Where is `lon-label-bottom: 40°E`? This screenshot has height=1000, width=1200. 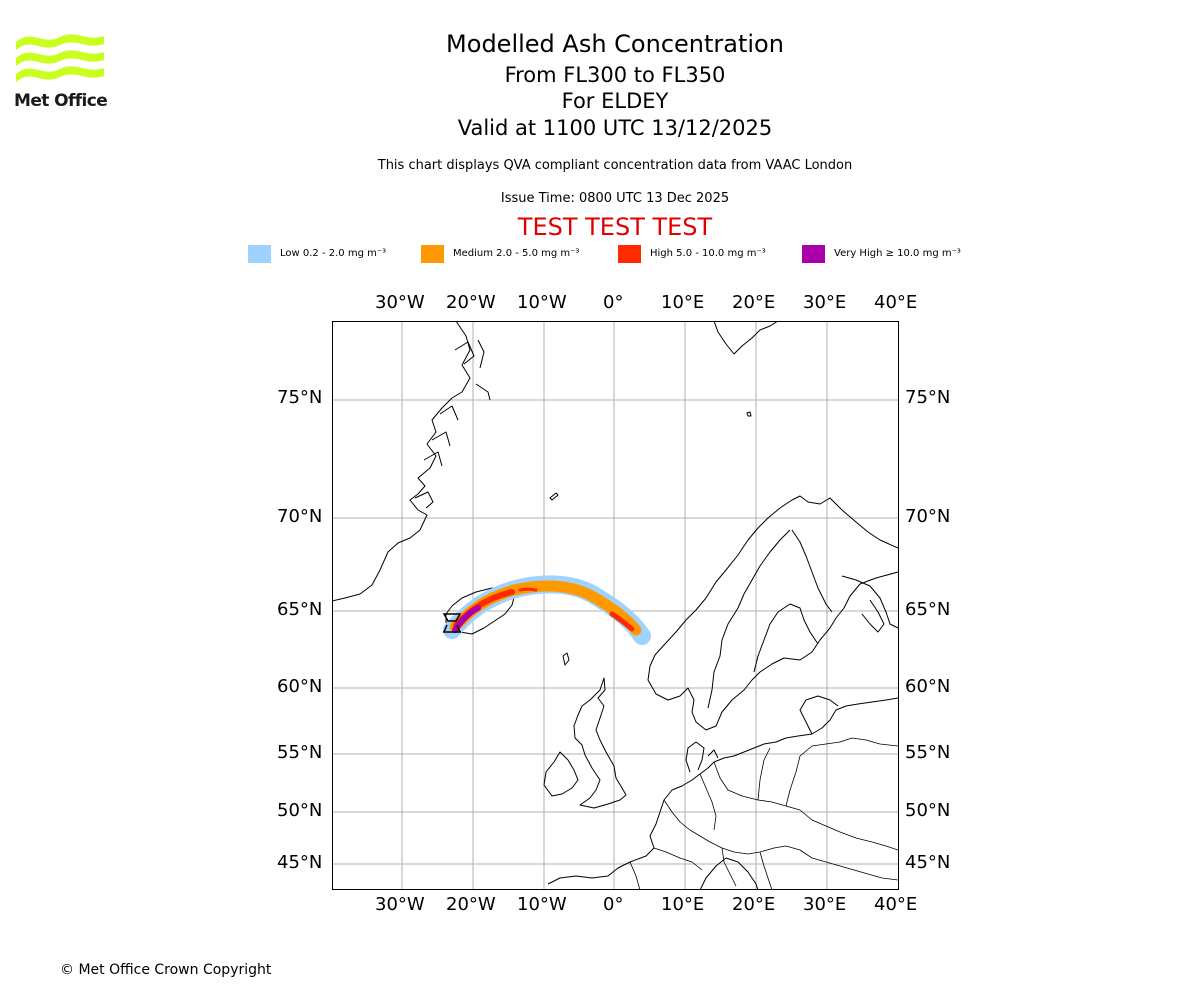
lon-label-bottom: 40°E is located at coordinates (896, 904).